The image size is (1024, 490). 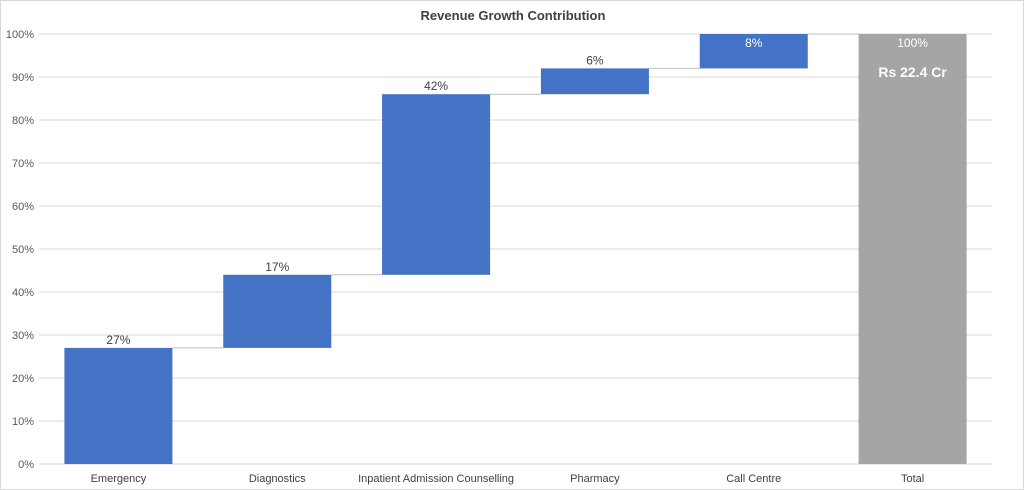 What do you see at coordinates (594, 81) in the screenshot?
I see `bar-pharmacy` at bounding box center [594, 81].